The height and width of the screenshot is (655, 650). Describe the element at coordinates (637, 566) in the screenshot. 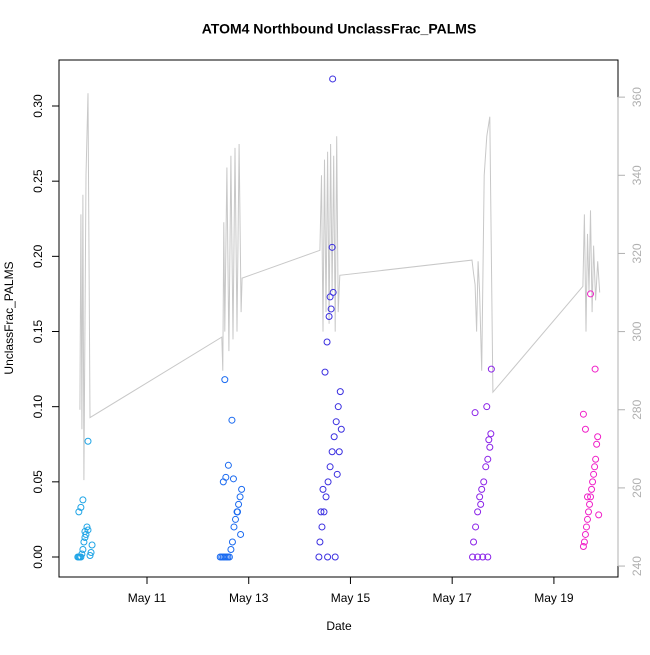

I see `y2-tick-label: 240` at that location.